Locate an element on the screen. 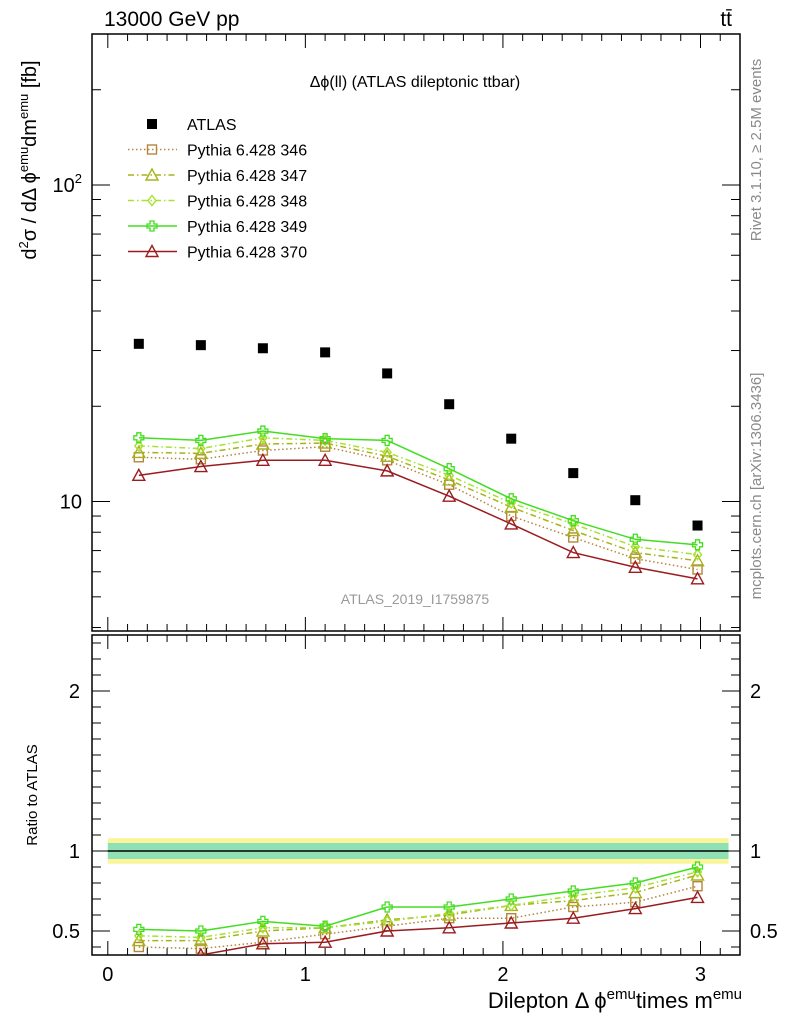 This screenshot has width=786, height=1024. legend-label: Pythia 6.428 370 is located at coordinates (247, 253).